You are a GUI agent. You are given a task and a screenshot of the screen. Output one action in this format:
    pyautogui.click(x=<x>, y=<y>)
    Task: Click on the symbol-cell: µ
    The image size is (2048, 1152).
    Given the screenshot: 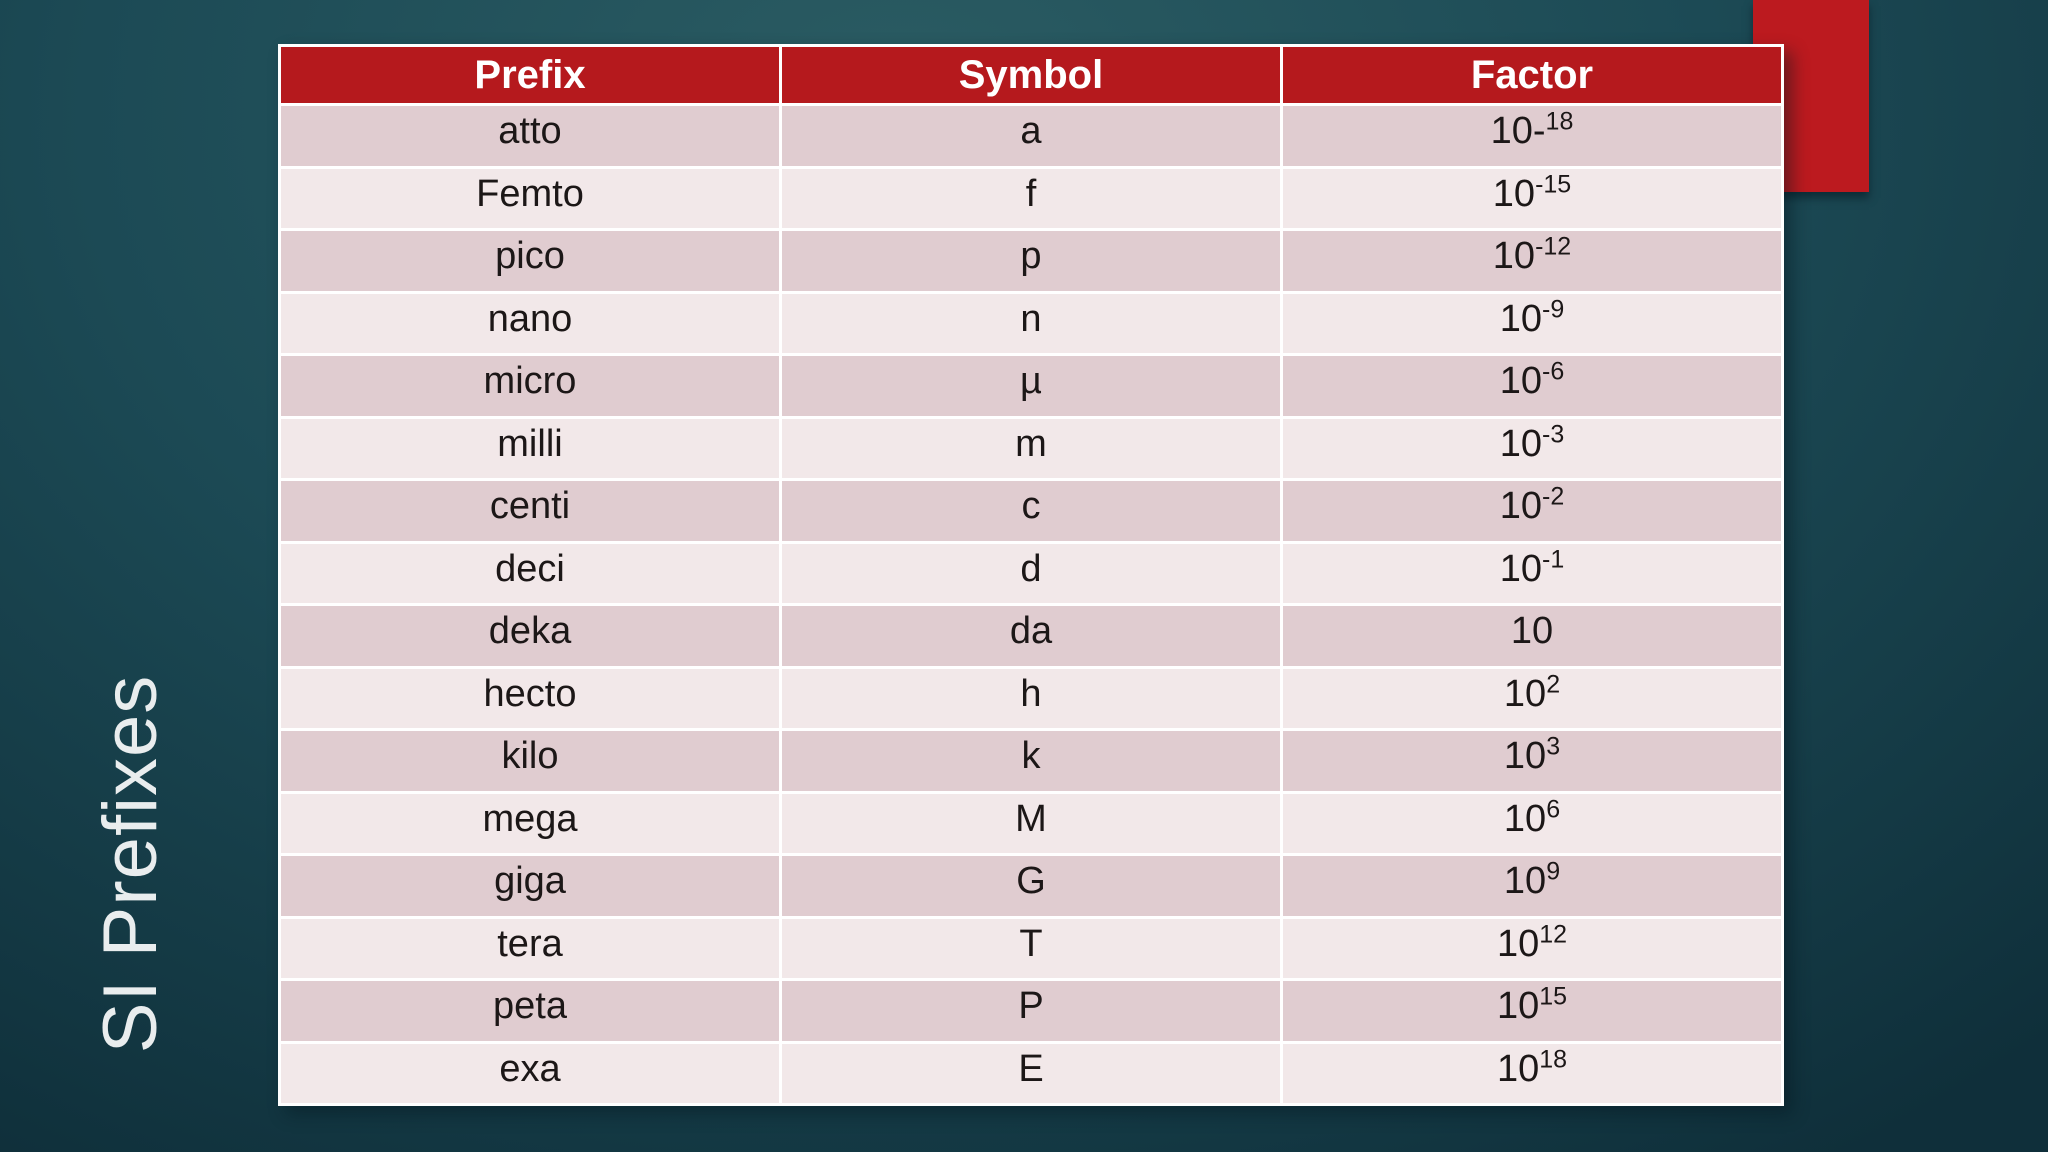 What is the action you would take?
    pyautogui.click(x=1031, y=386)
    